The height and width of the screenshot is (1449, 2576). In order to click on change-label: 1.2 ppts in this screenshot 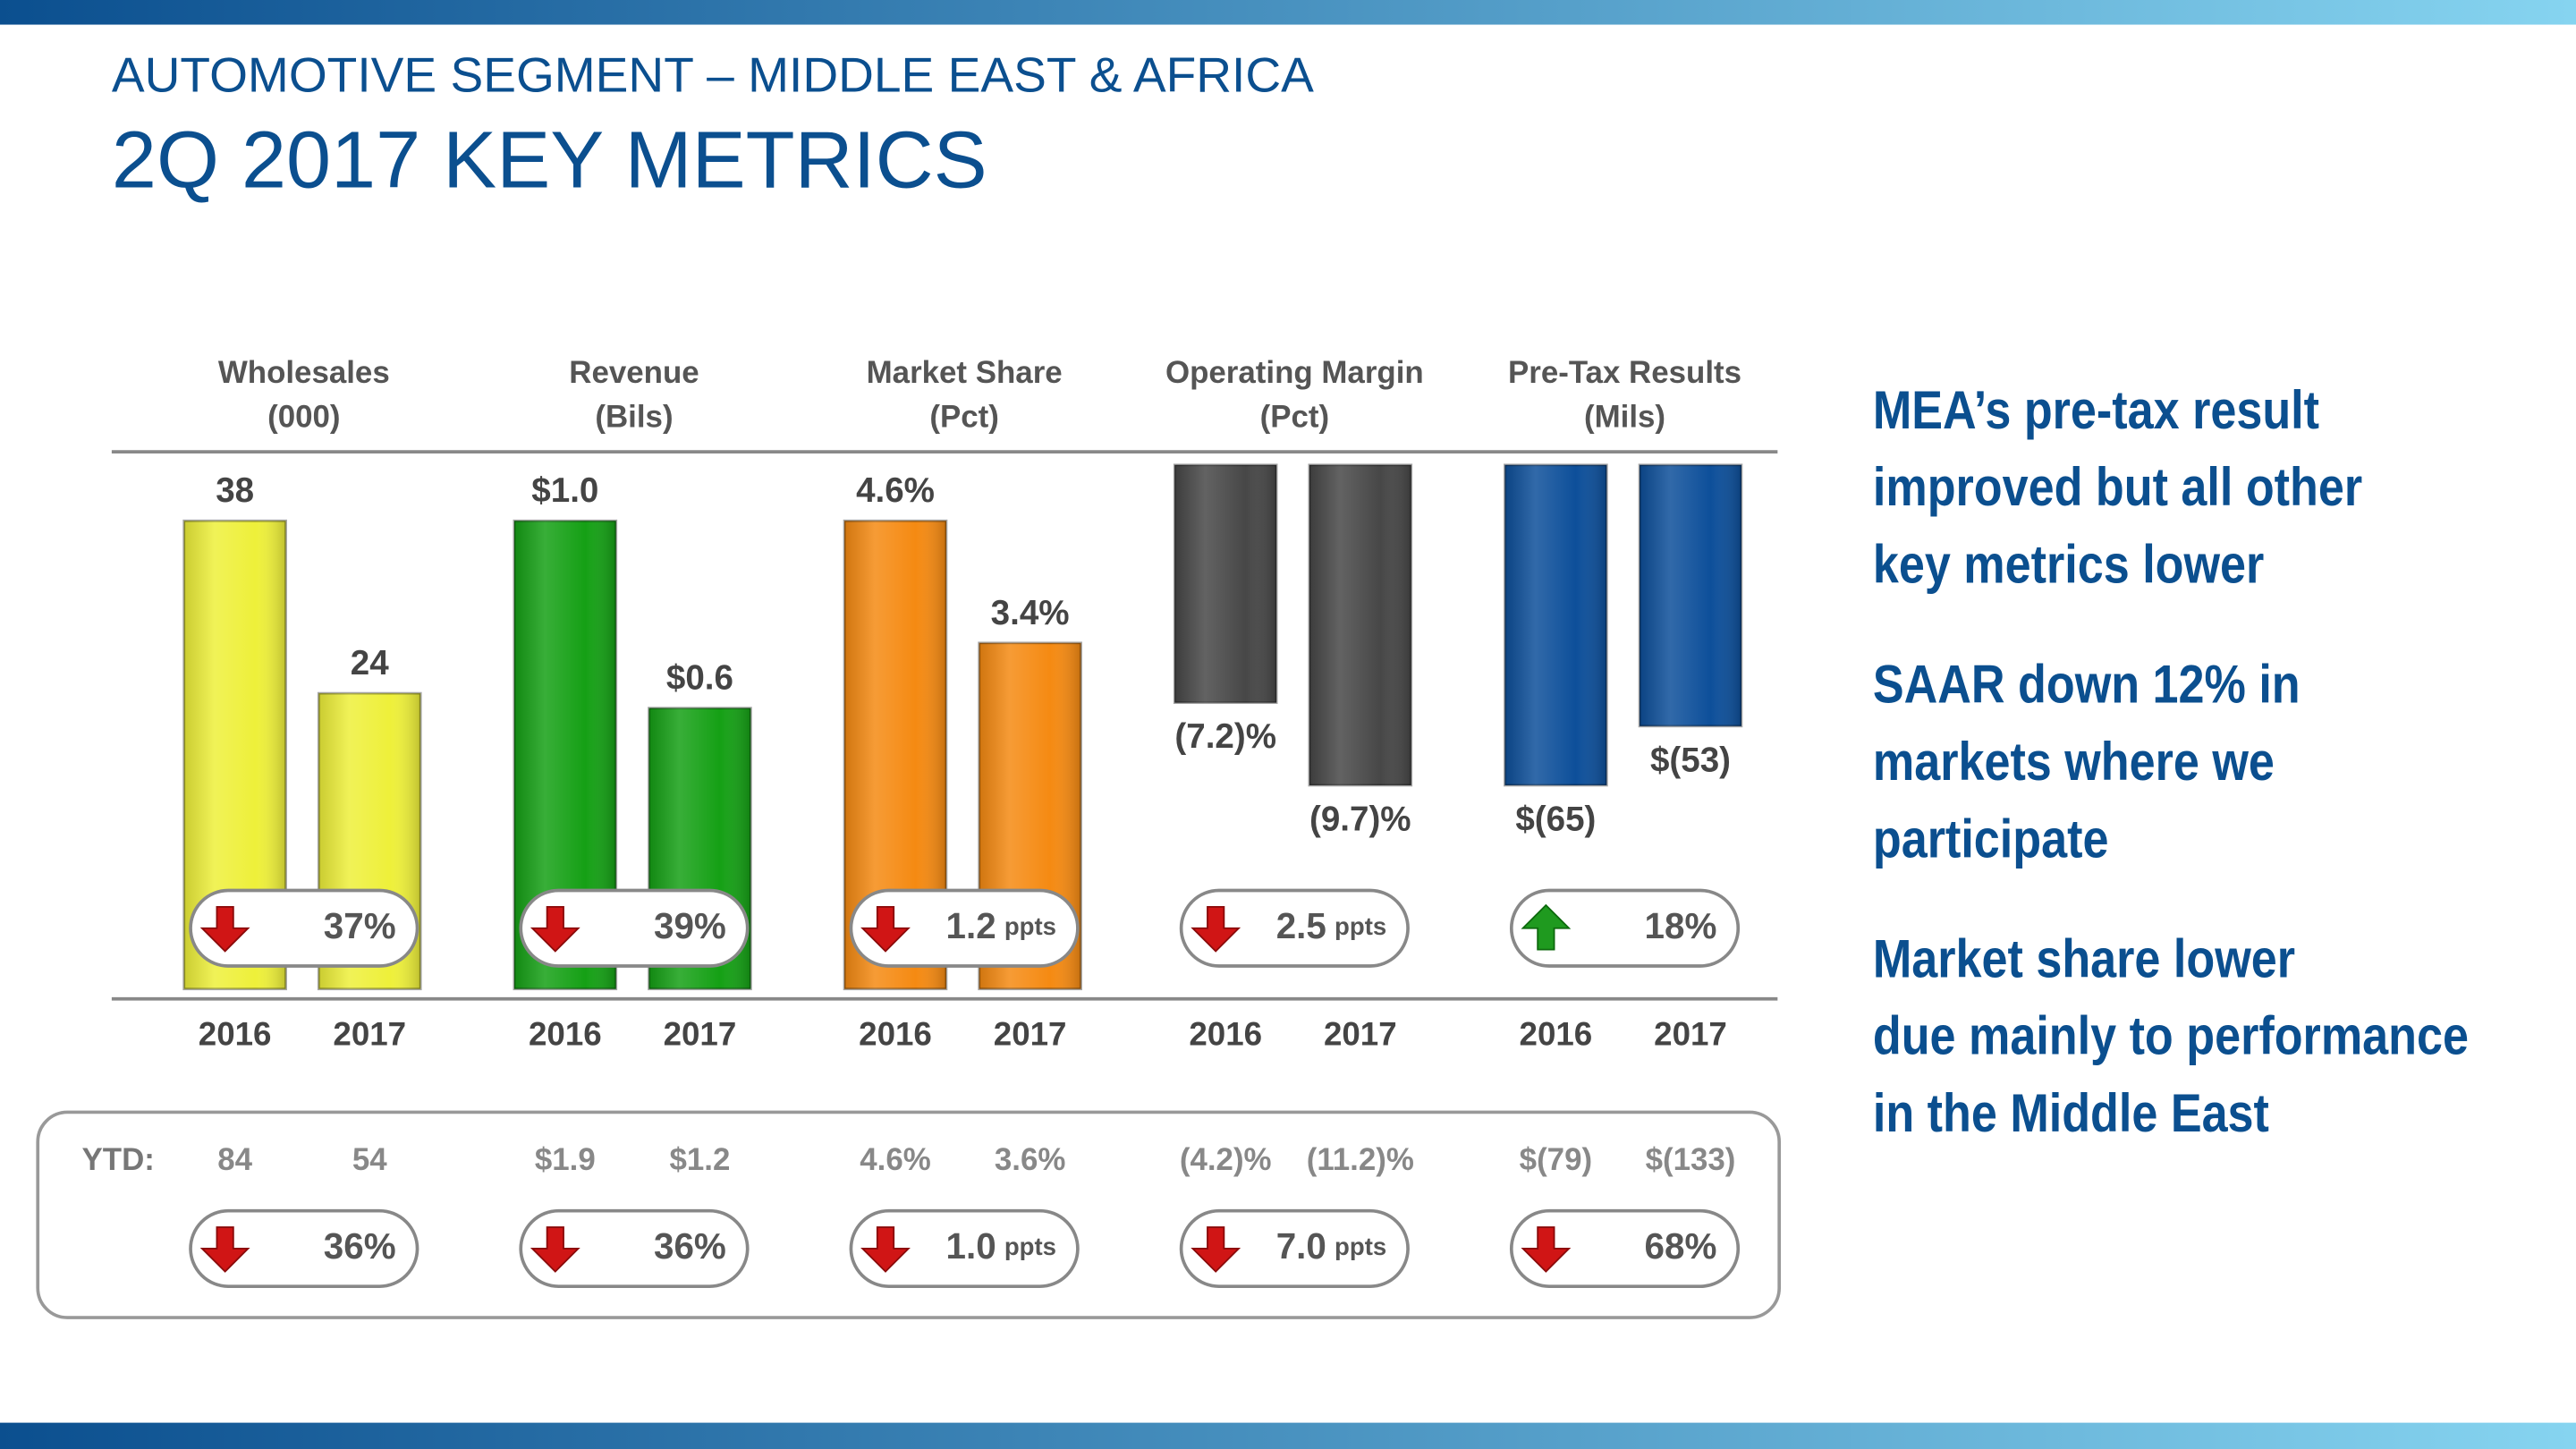, I will do `click(1001, 924)`.